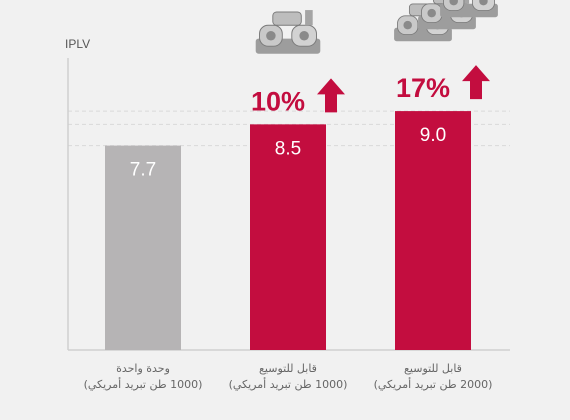  Describe the element at coordinates (423, 88) in the screenshot. I see `improvement-label: 17%` at that location.